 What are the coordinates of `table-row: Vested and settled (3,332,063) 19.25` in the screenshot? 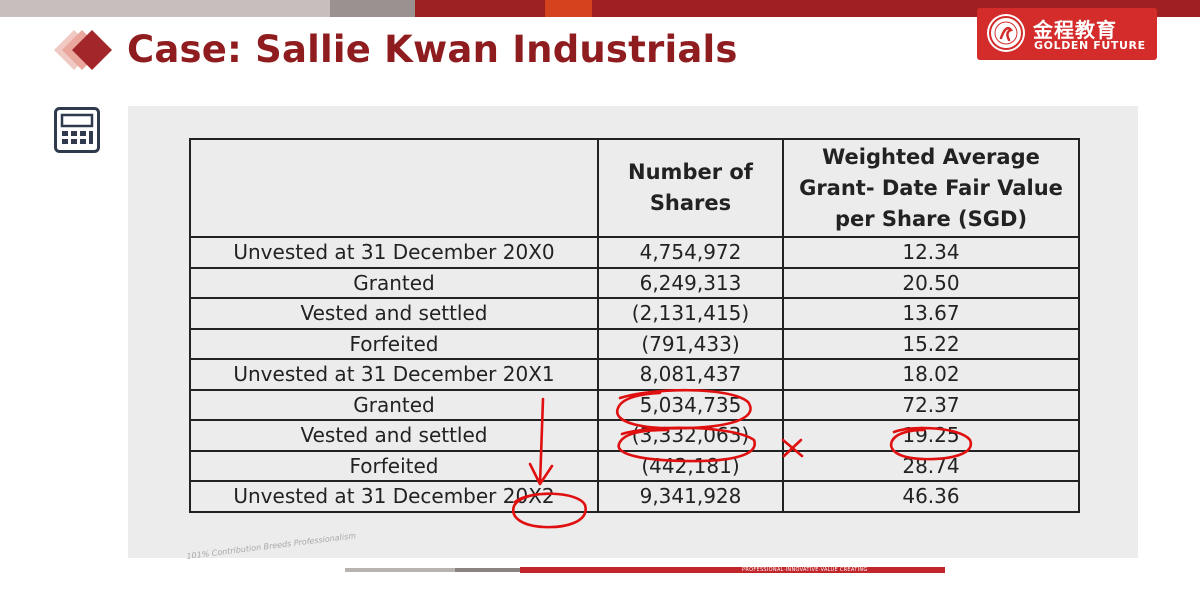 It's located at (634, 435).